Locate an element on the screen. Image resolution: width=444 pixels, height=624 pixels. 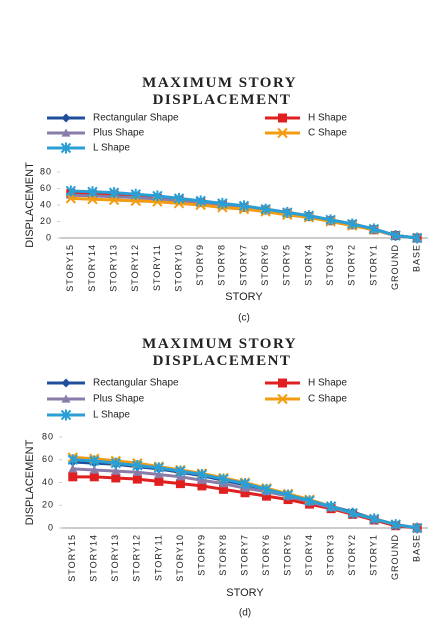
legend-label: Rectangular Shape is located at coordinates (136, 118).